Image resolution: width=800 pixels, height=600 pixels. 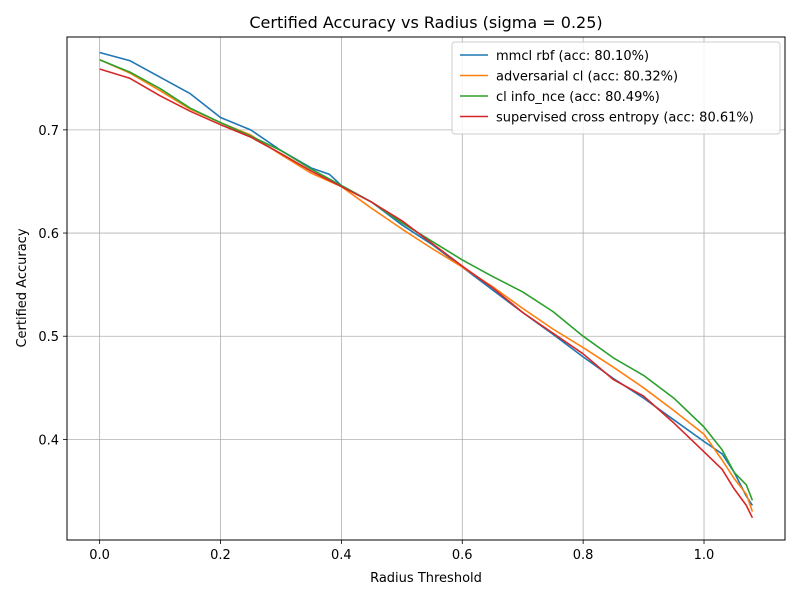 I want to click on legend-box, so click(x=616, y=88).